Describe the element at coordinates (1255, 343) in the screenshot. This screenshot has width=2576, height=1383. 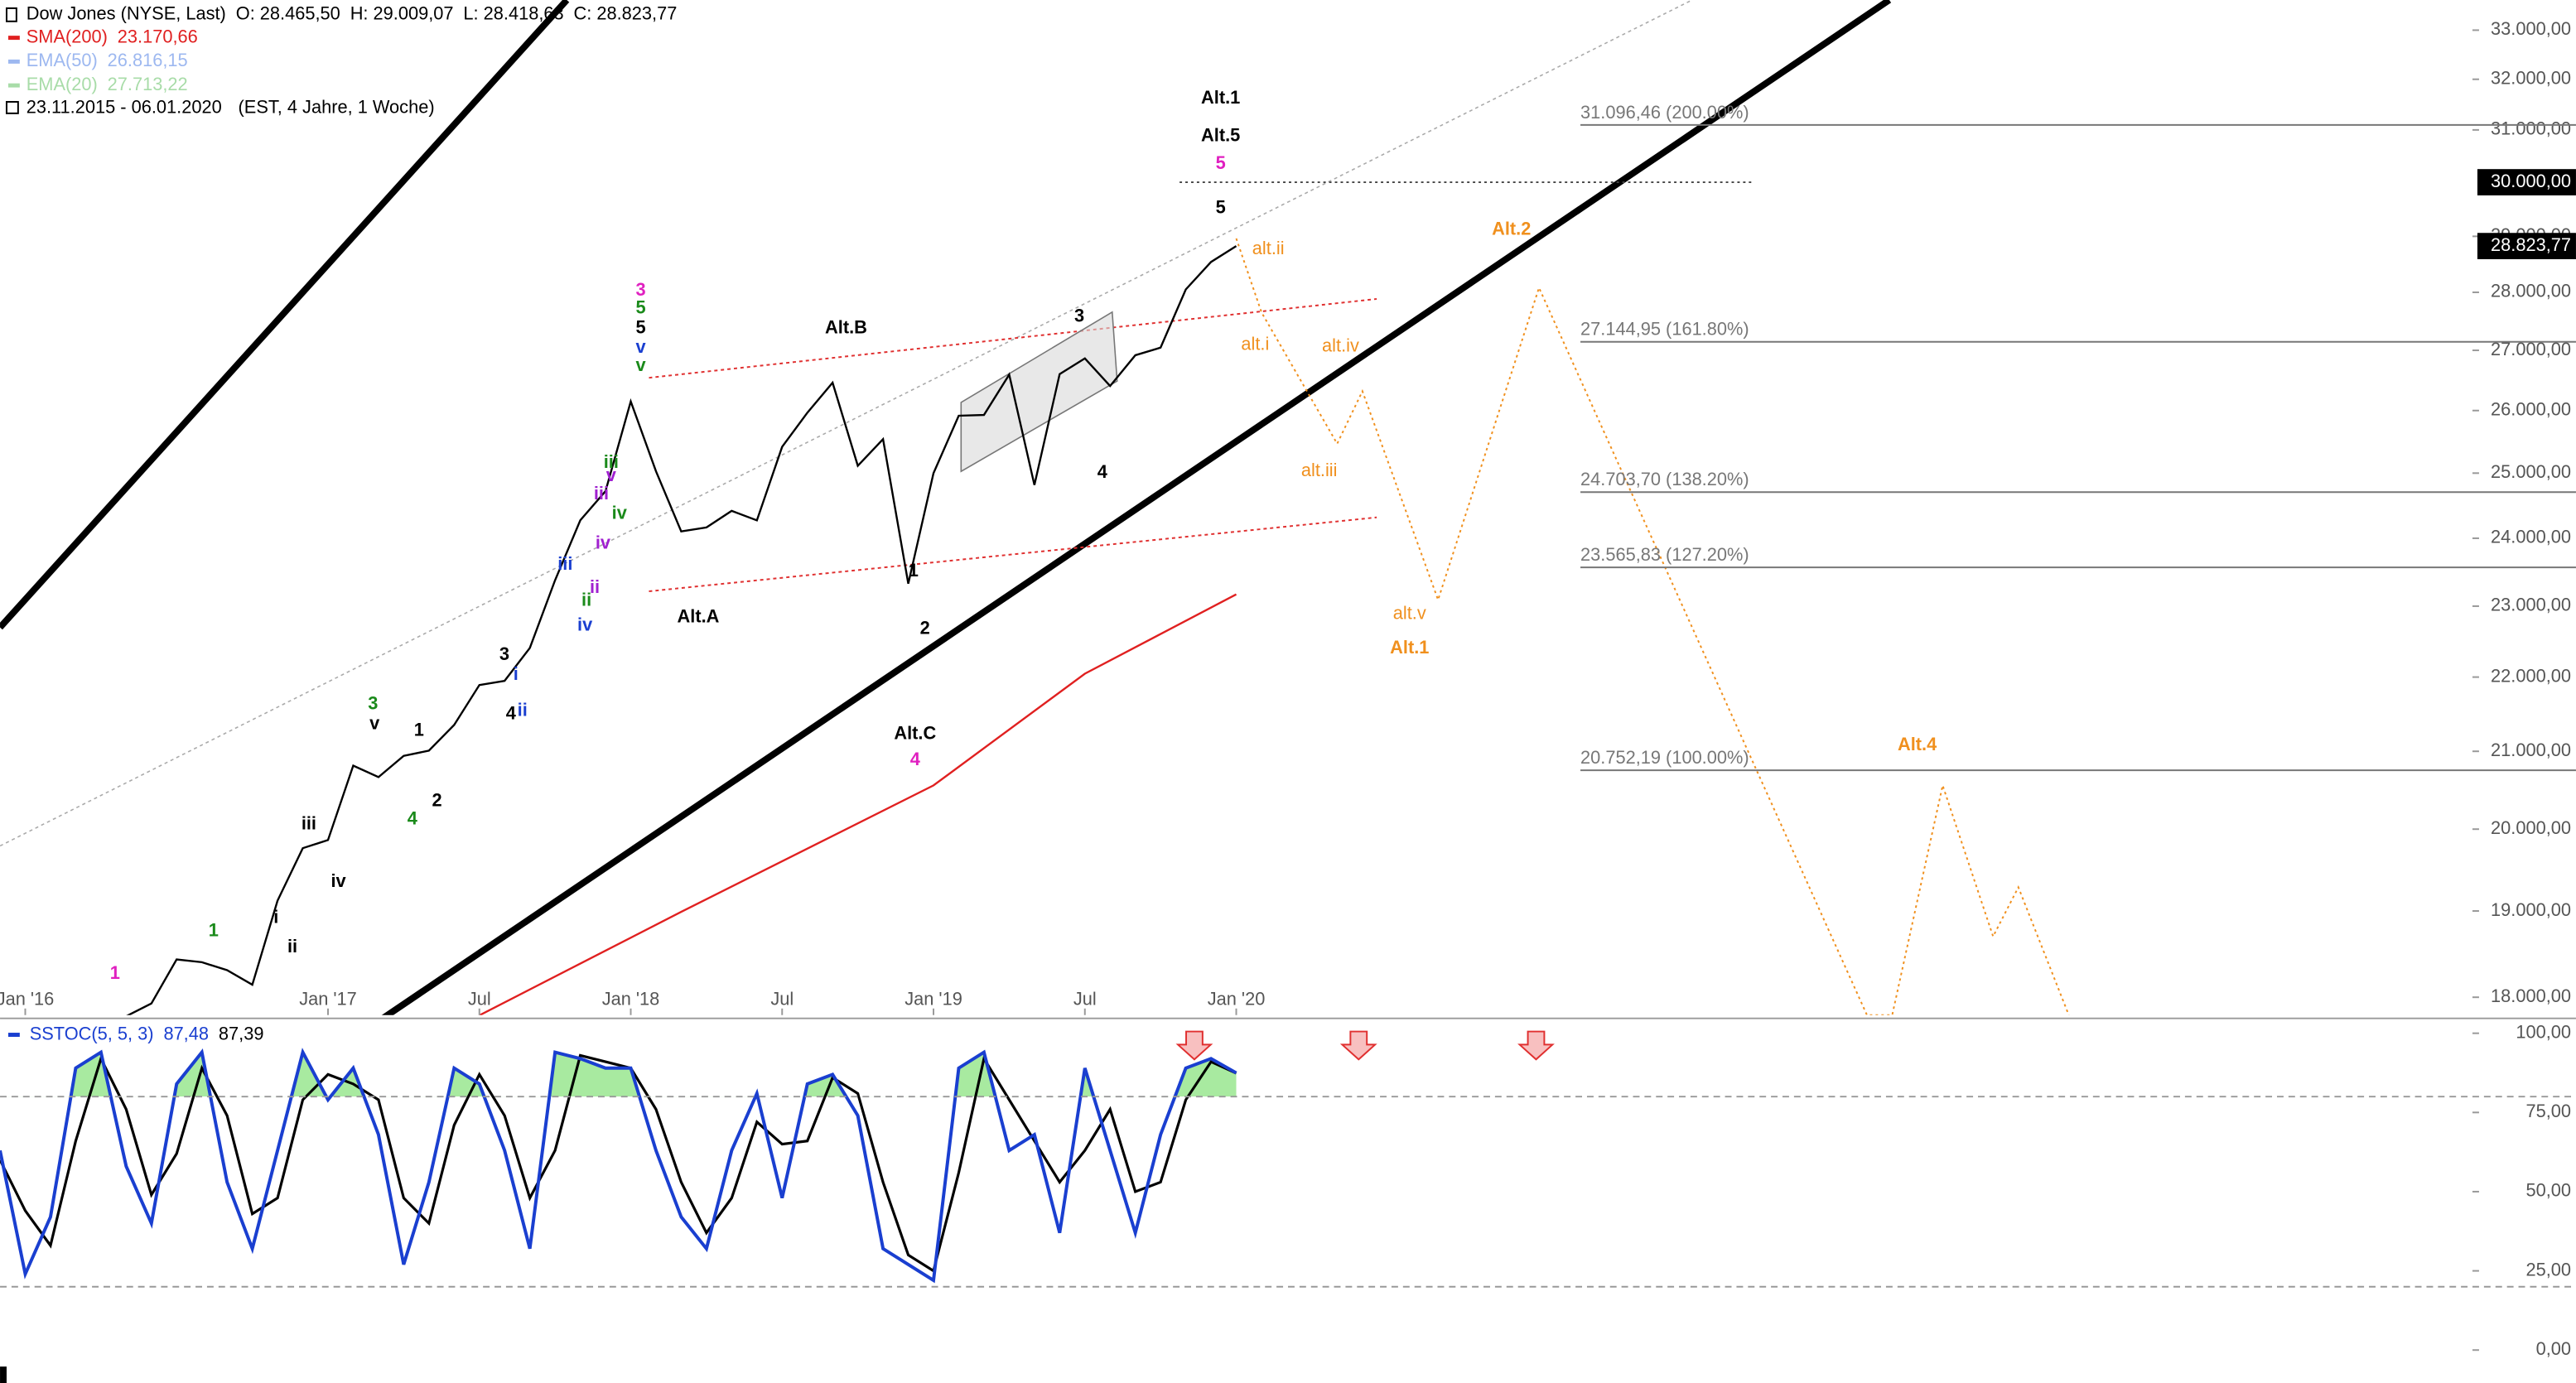
I see `wave-label: alt.i` at that location.